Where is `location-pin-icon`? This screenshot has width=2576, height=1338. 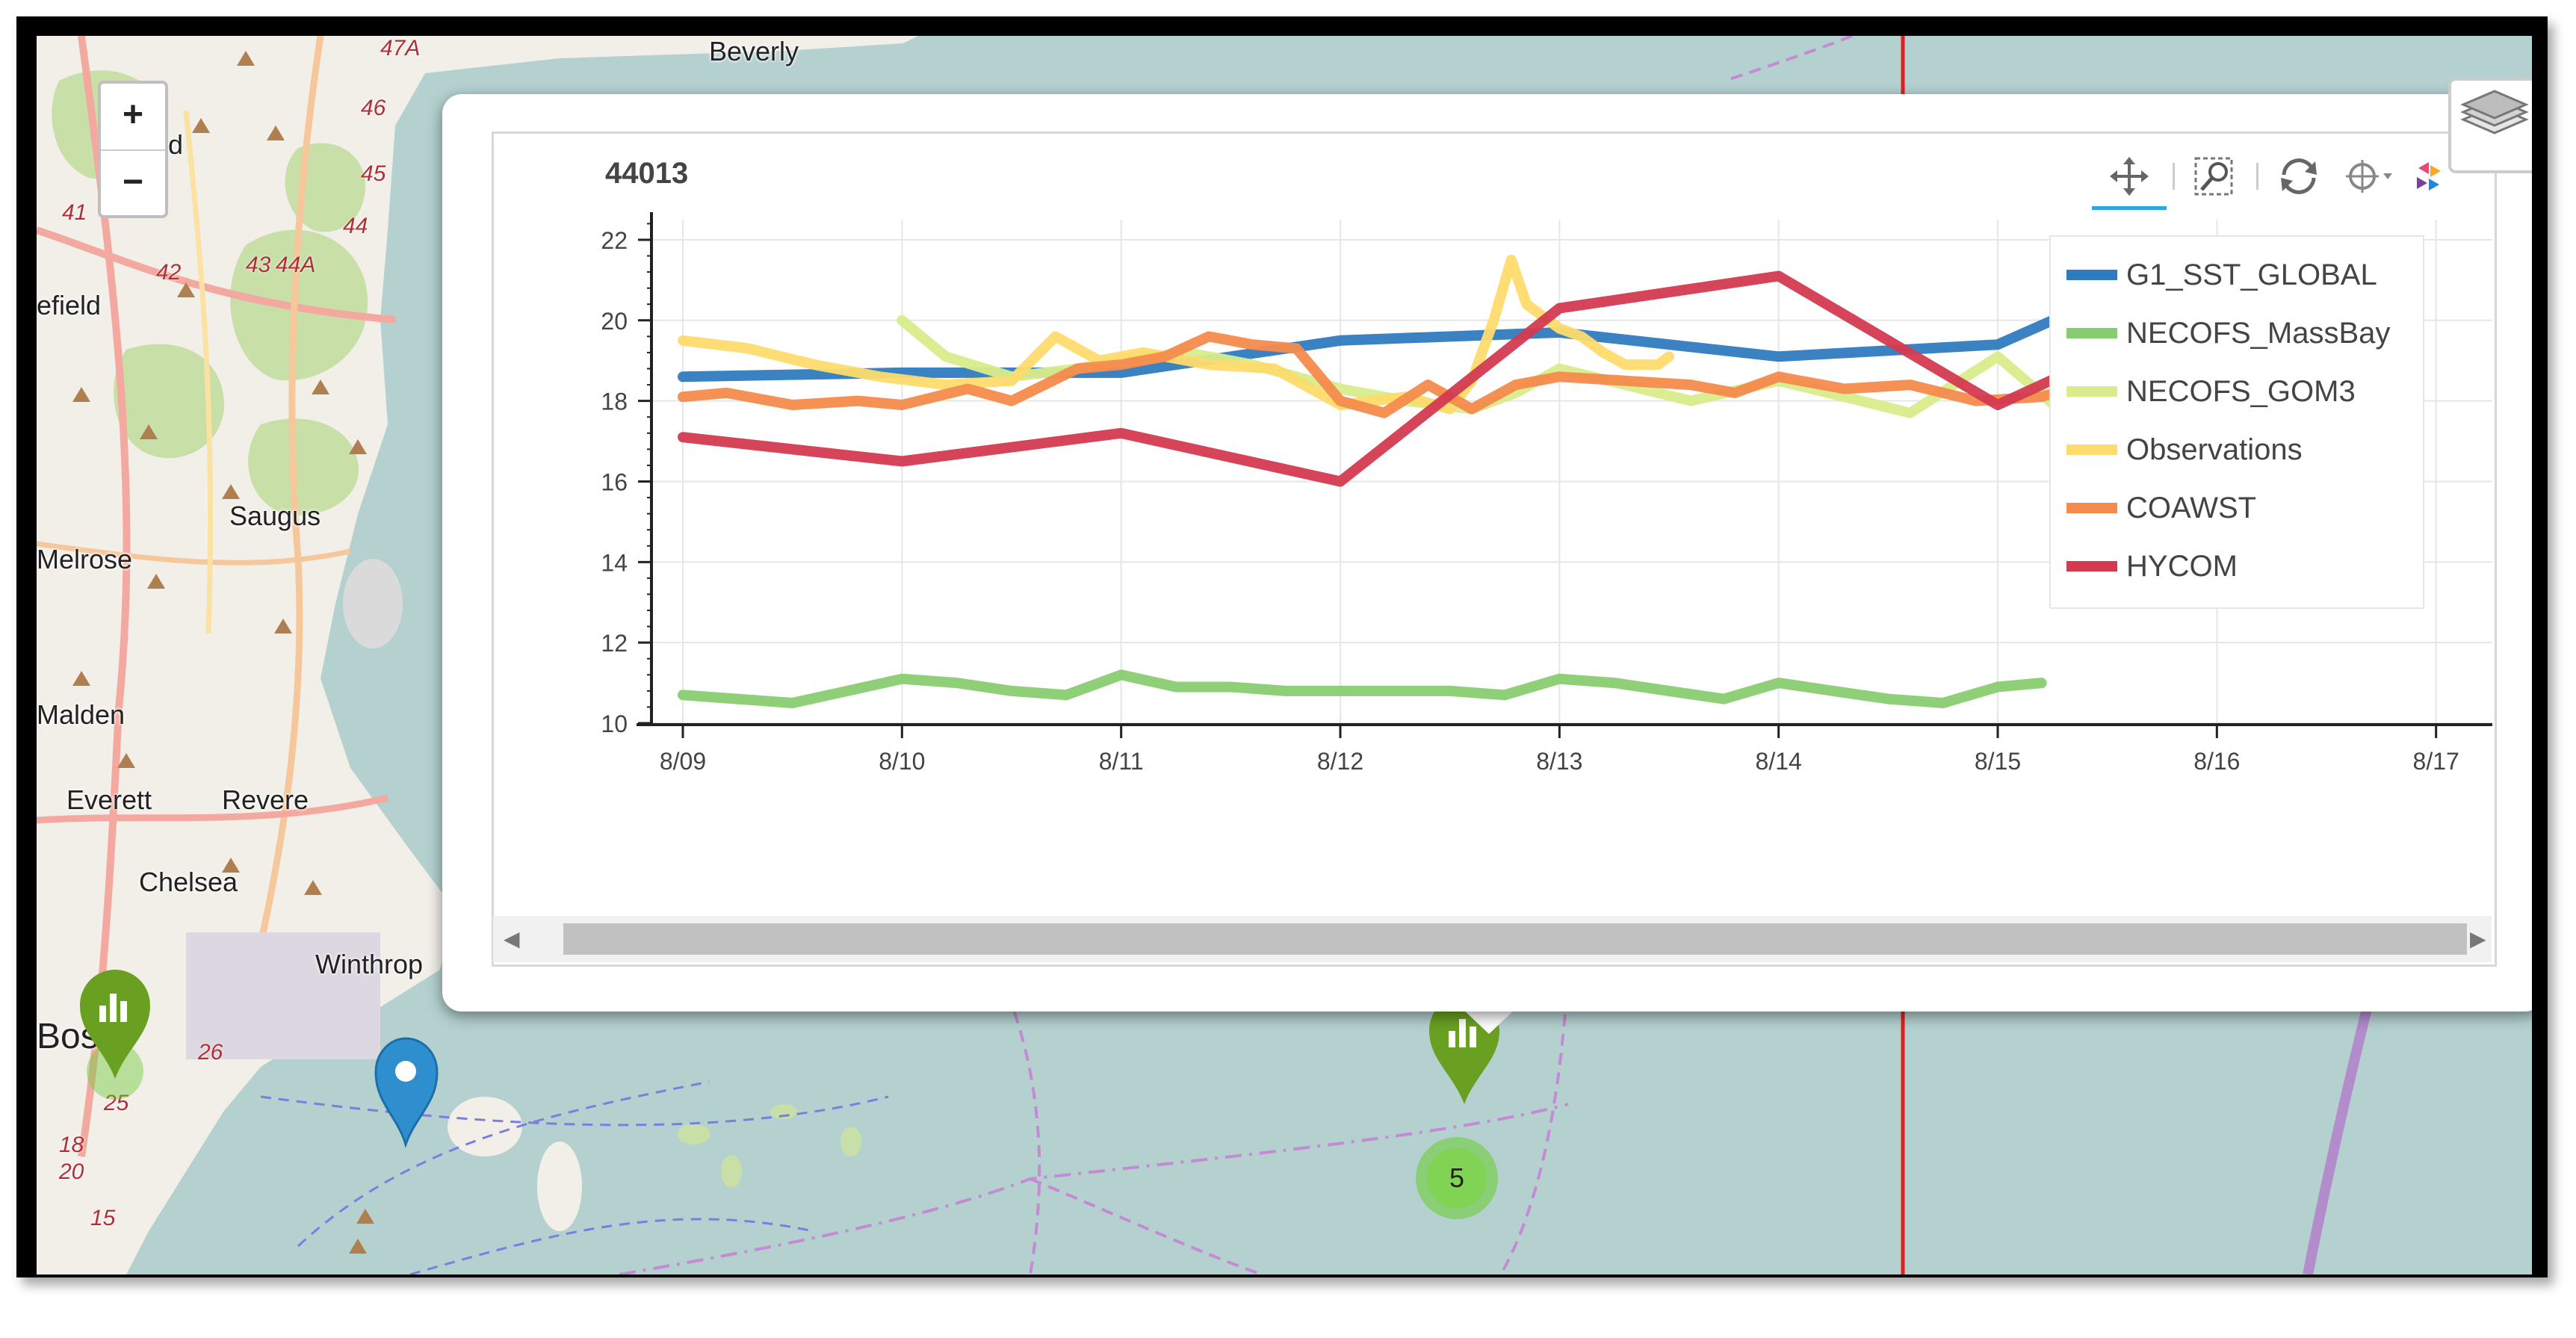
location-pin-icon is located at coordinates (407, 1091).